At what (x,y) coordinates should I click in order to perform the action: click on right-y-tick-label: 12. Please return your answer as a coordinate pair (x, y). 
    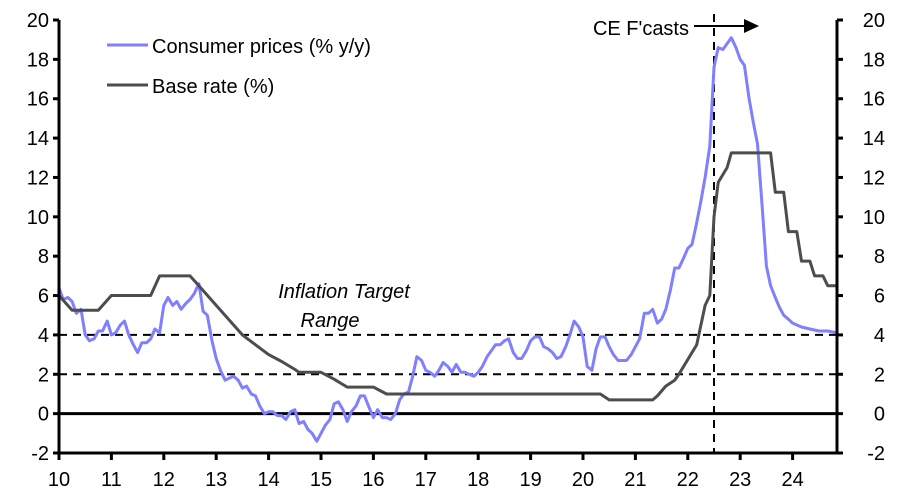
    Looking at the image, I should click on (874, 178).